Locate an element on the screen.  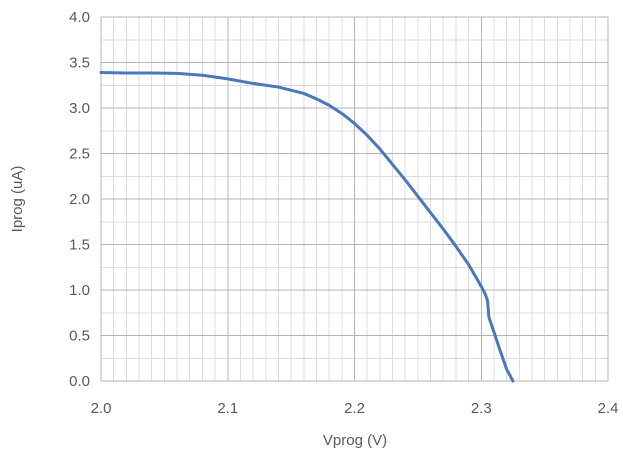
x-axis-tick-labels: 2.0 2.1 2.2 2.3 2.4 is located at coordinates (355, 408).